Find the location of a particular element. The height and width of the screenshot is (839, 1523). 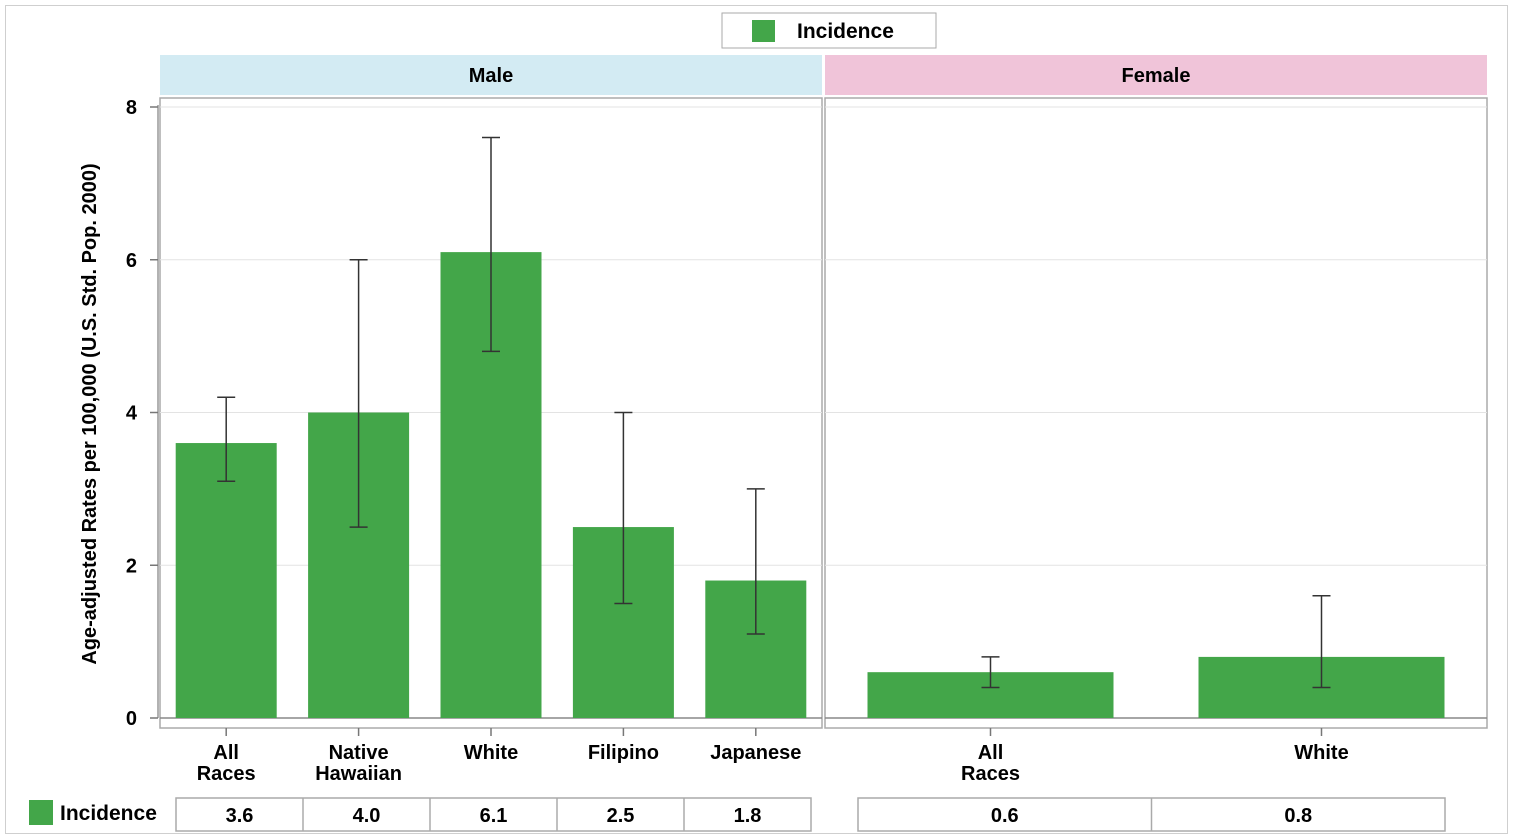

y-tick-label: 4 is located at coordinates (132, 414).